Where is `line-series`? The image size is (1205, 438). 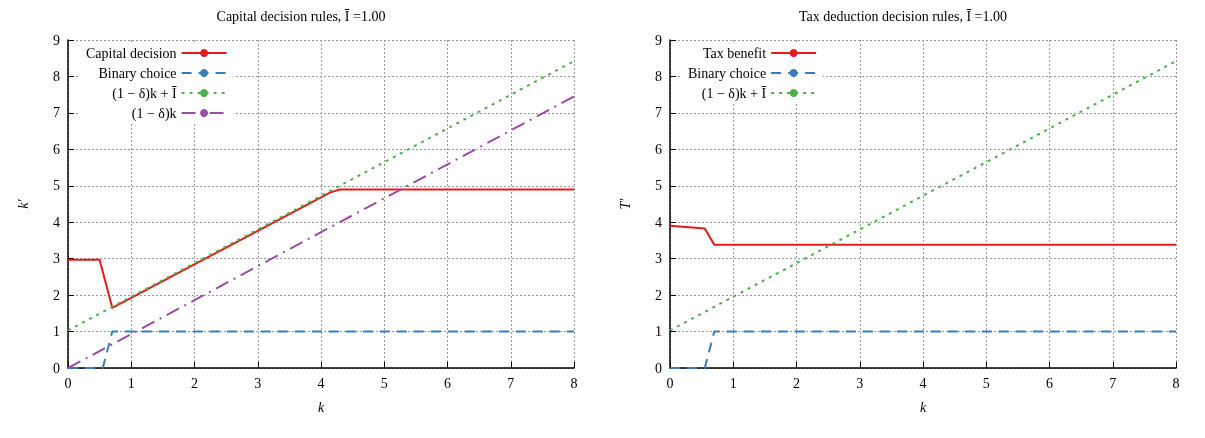
line-series is located at coordinates (321, 248).